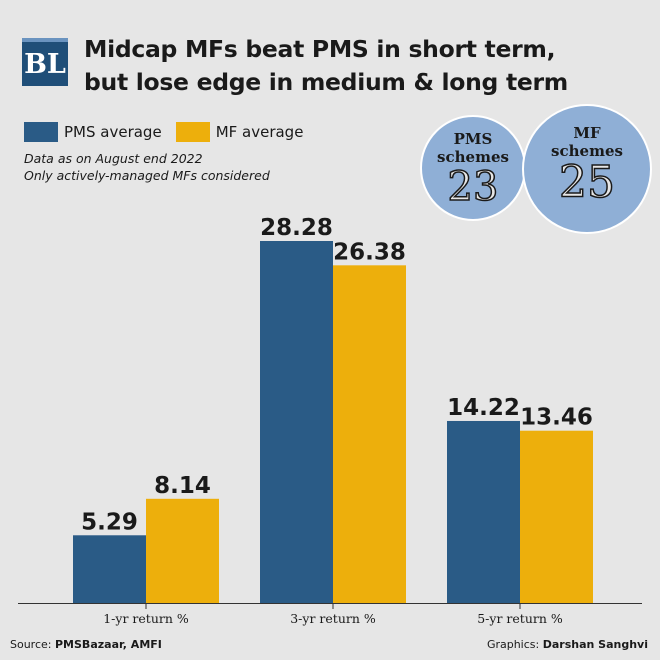  Describe the element at coordinates (473, 139) in the screenshot. I see `pms-bubble-line1: PMS` at that location.